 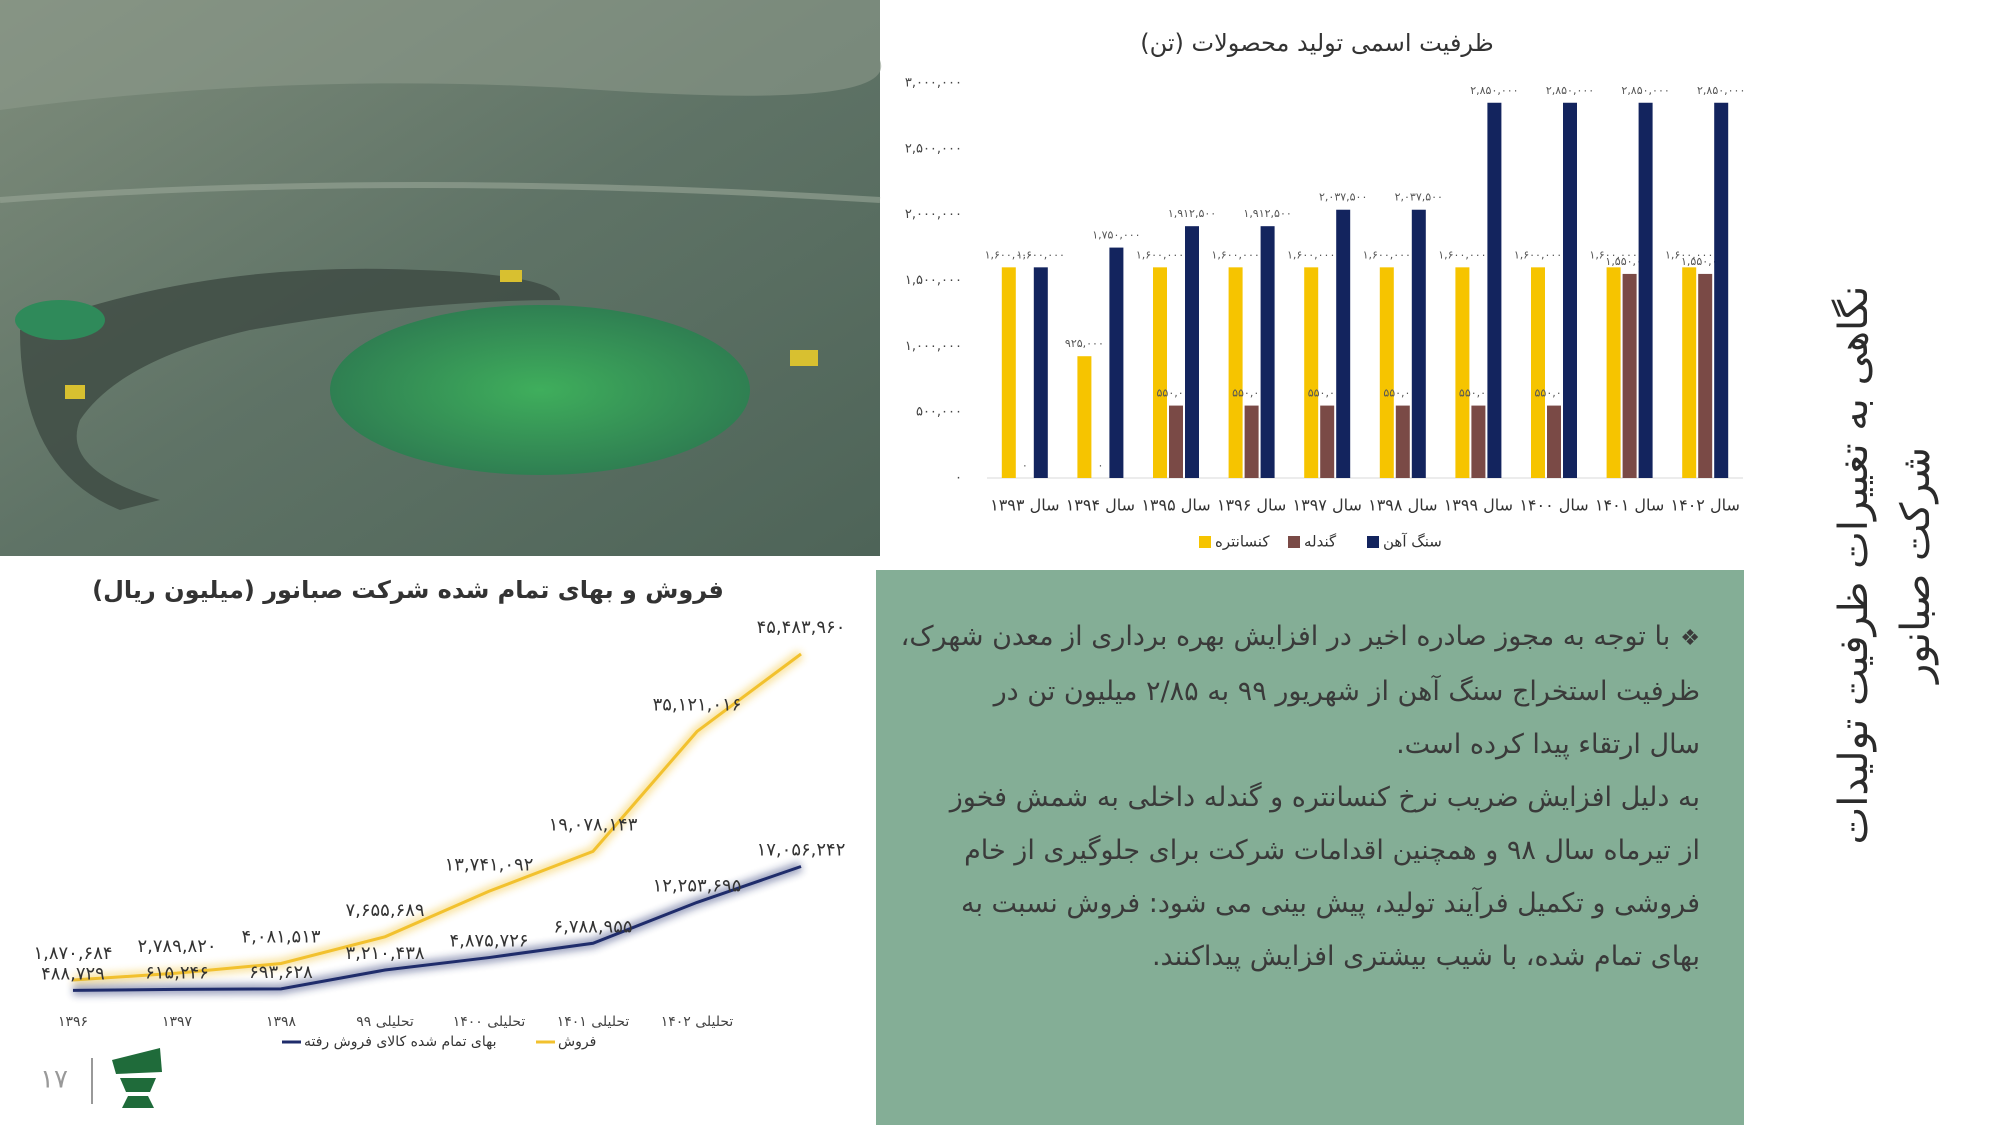 What do you see at coordinates (577, 1042) in the screenshot?
I see `legend-label: فروش` at bounding box center [577, 1042].